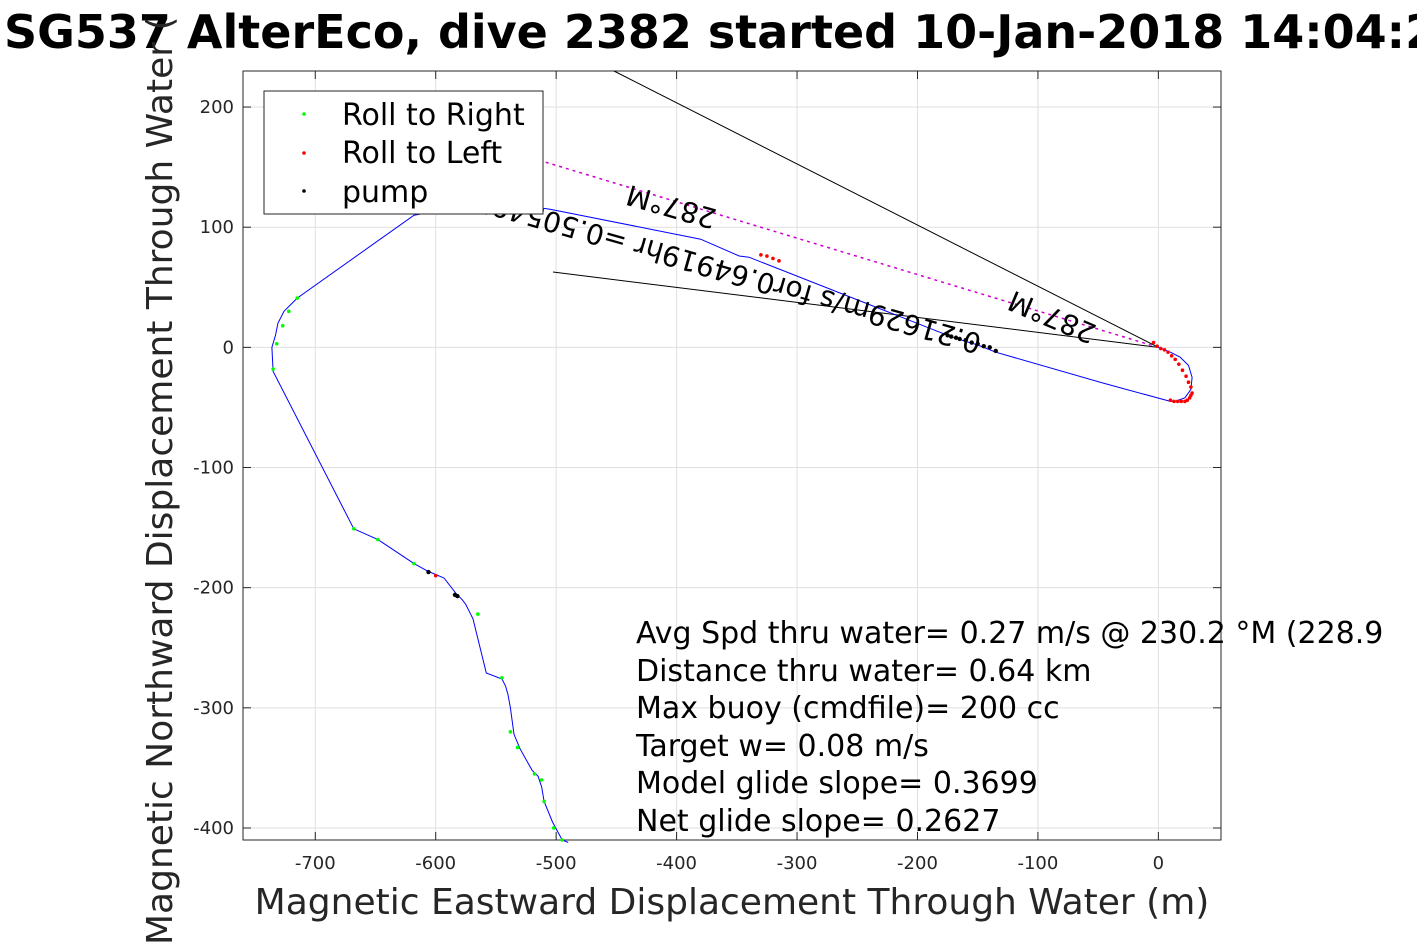  What do you see at coordinates (228, 347) in the screenshot?
I see `y-tick-label: 0` at bounding box center [228, 347].